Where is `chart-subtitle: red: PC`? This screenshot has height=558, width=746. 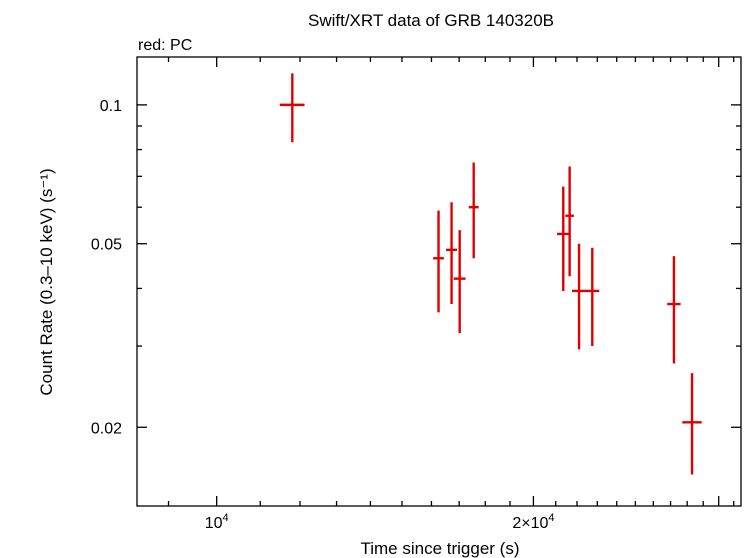
chart-subtitle: red: PC is located at coordinates (165, 45).